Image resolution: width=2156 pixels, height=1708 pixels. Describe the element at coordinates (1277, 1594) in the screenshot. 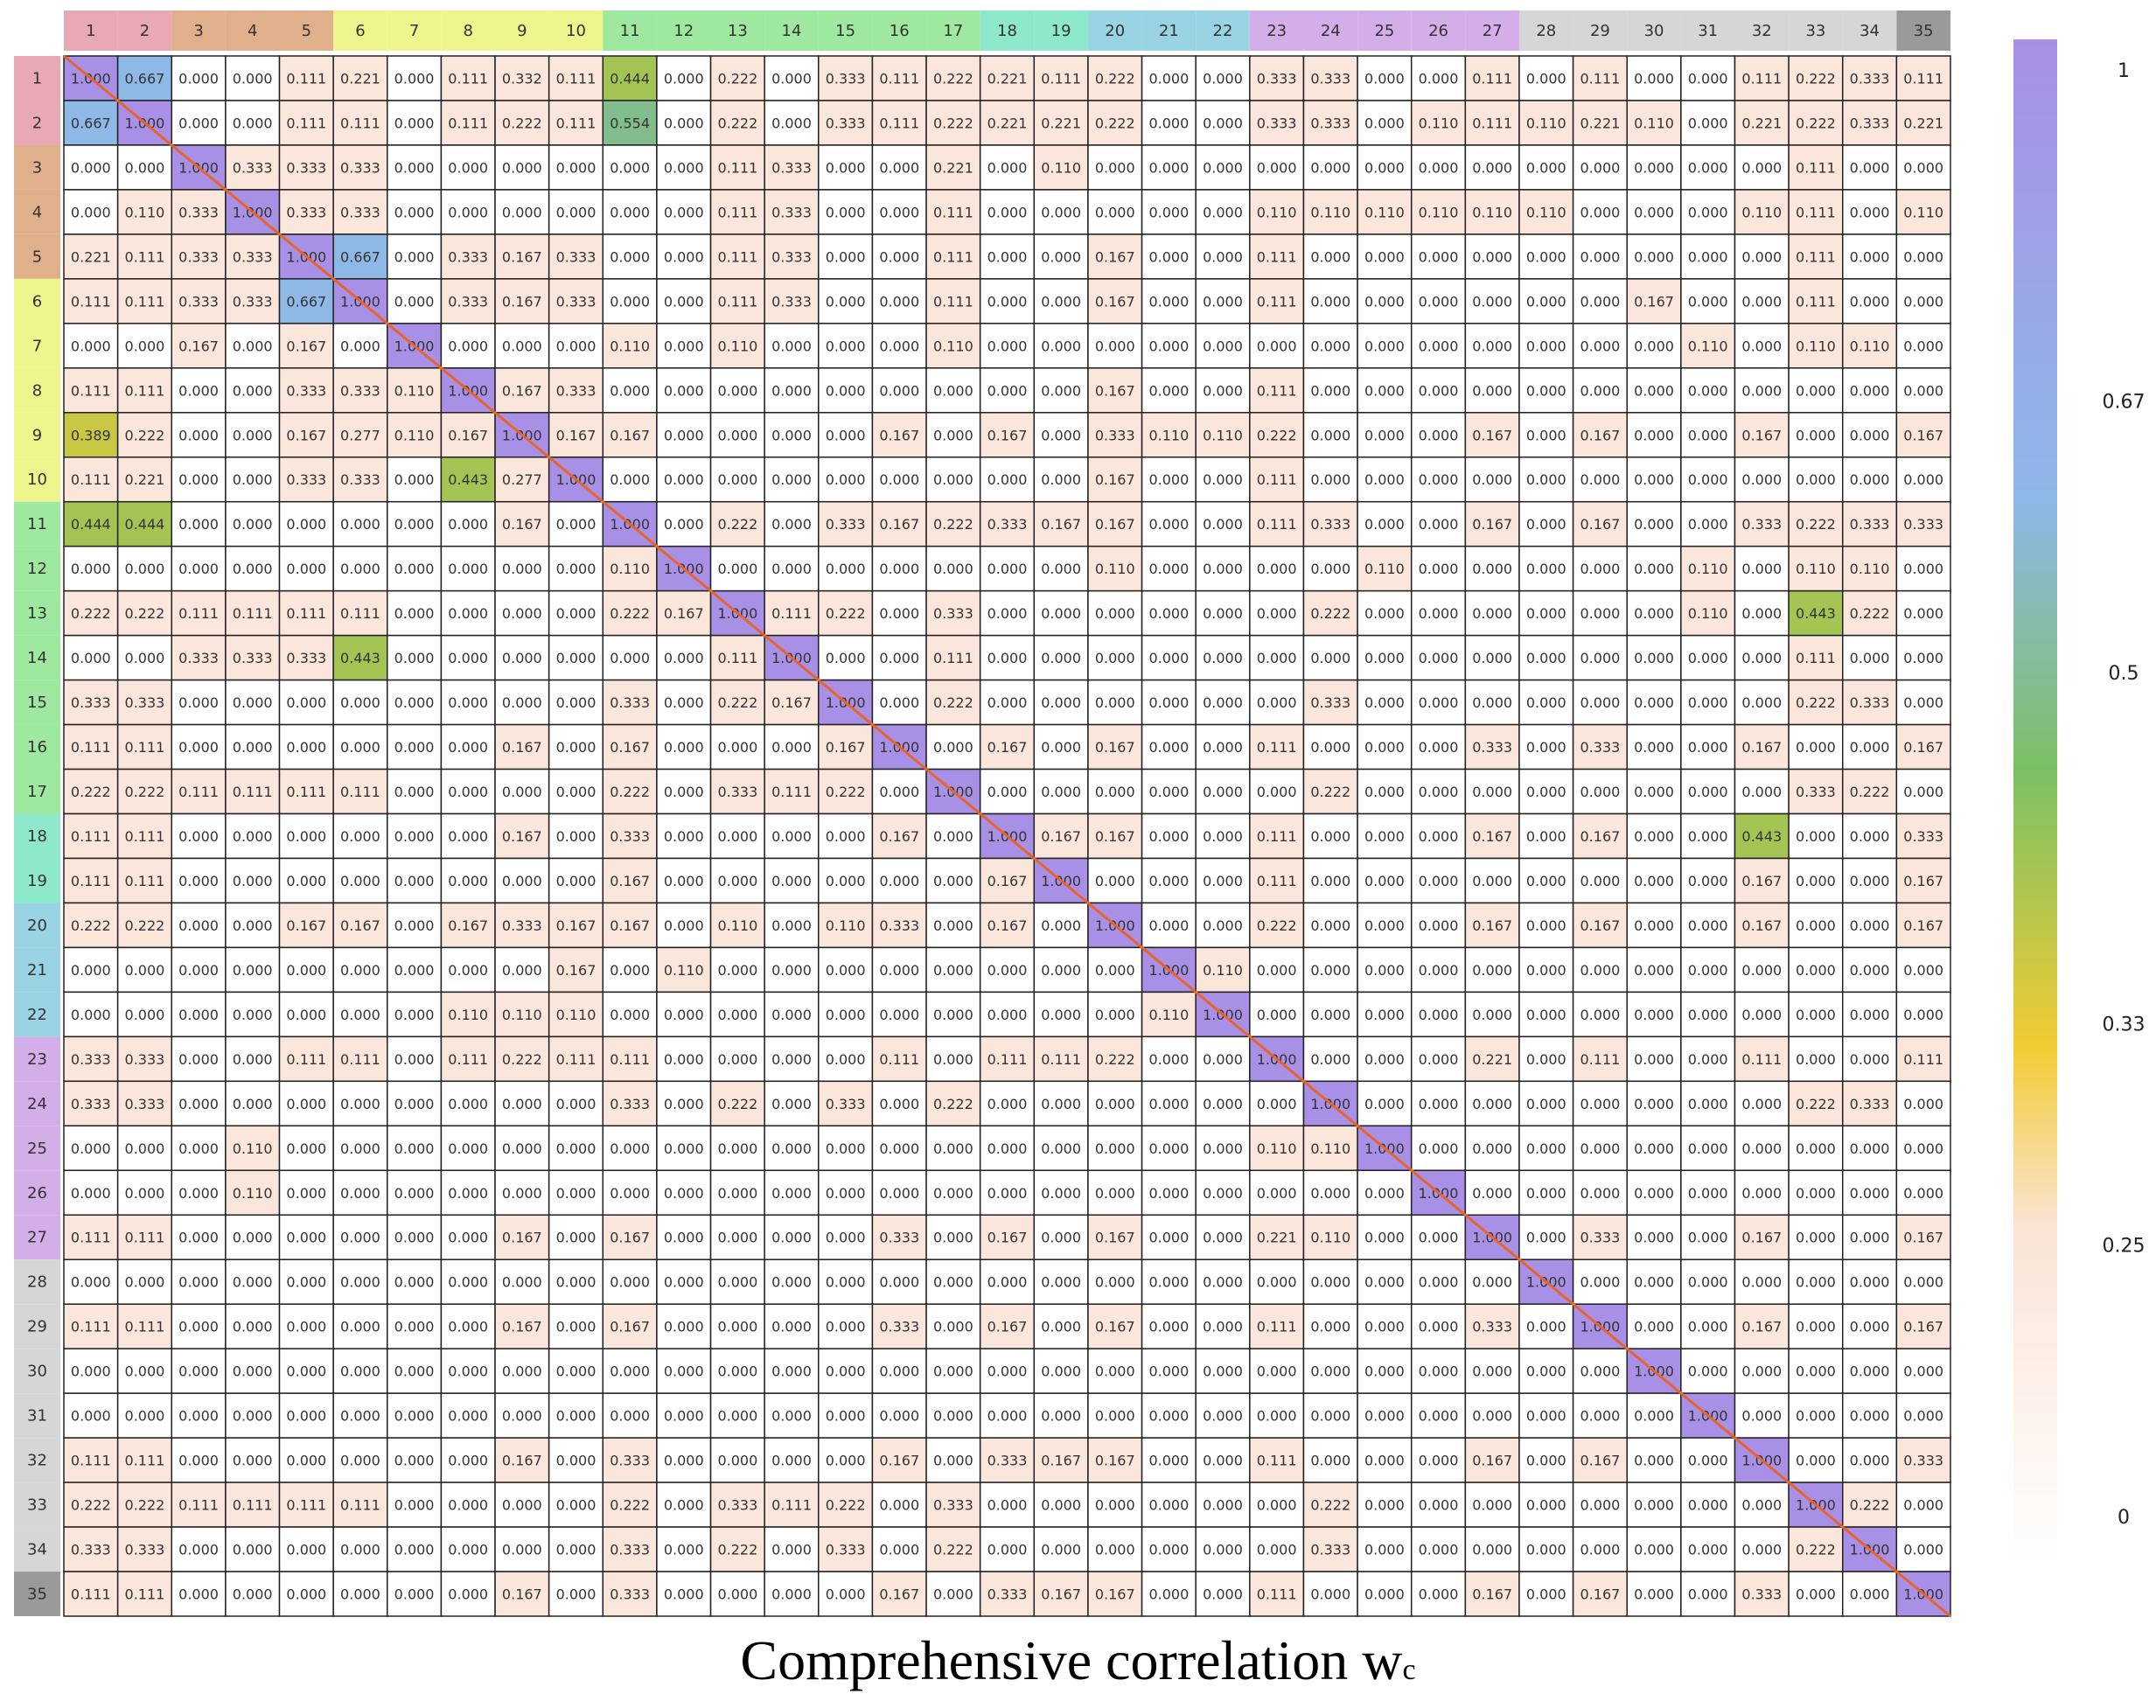

I see `heatmap-cell: 0.111` at that location.